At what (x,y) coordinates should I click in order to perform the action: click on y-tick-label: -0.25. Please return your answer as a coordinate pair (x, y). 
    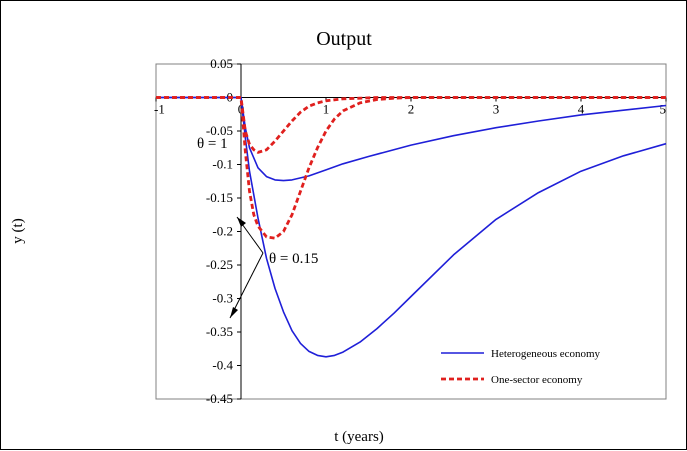
    Looking at the image, I should click on (219, 264).